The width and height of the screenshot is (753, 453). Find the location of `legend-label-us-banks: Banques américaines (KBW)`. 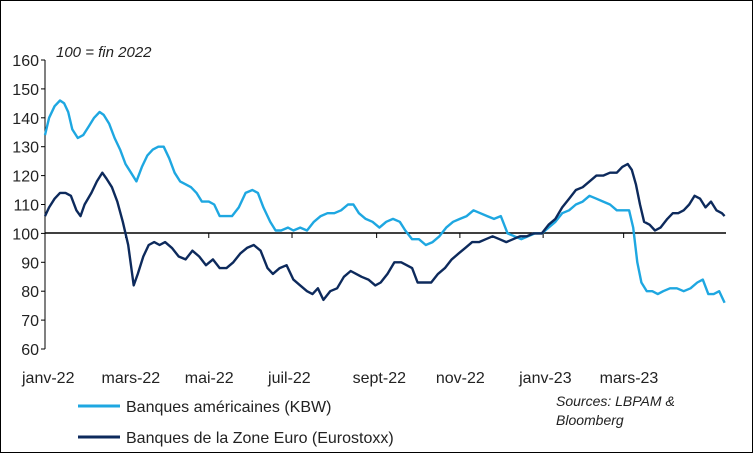

legend-label-us-banks: Banques américaines (KBW) is located at coordinates (228, 407).